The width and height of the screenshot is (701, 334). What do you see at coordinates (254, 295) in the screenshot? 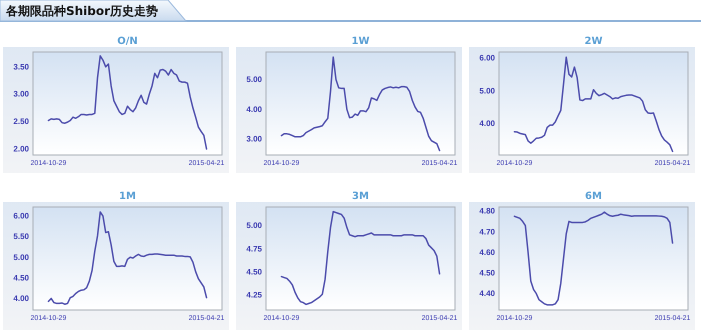
I see `y-tick-label: 4.25` at bounding box center [254, 295].